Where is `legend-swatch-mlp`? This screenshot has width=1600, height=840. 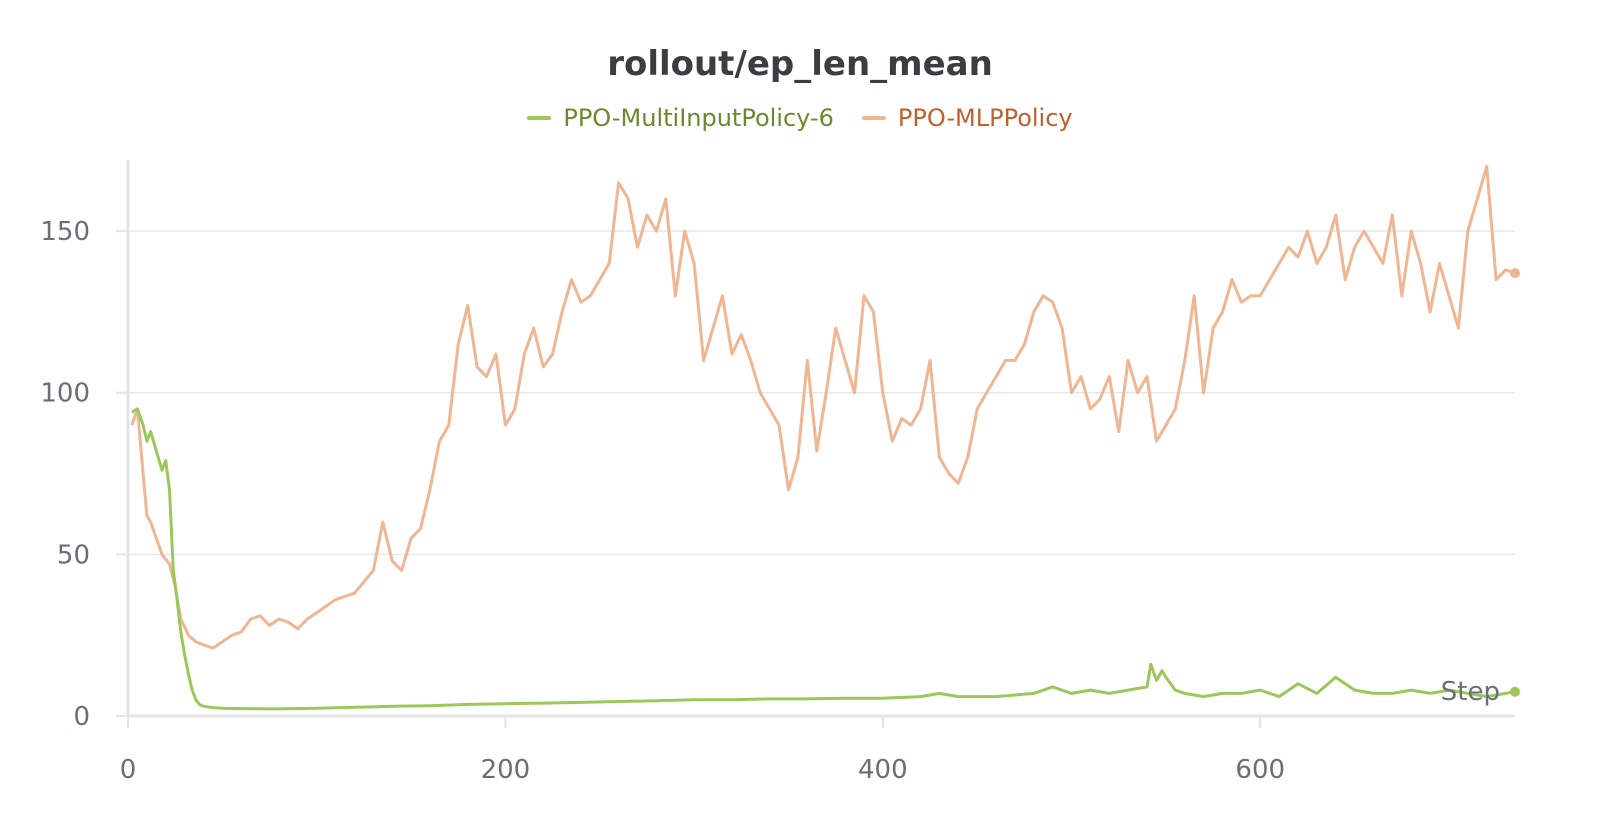 legend-swatch-mlp is located at coordinates (873, 118).